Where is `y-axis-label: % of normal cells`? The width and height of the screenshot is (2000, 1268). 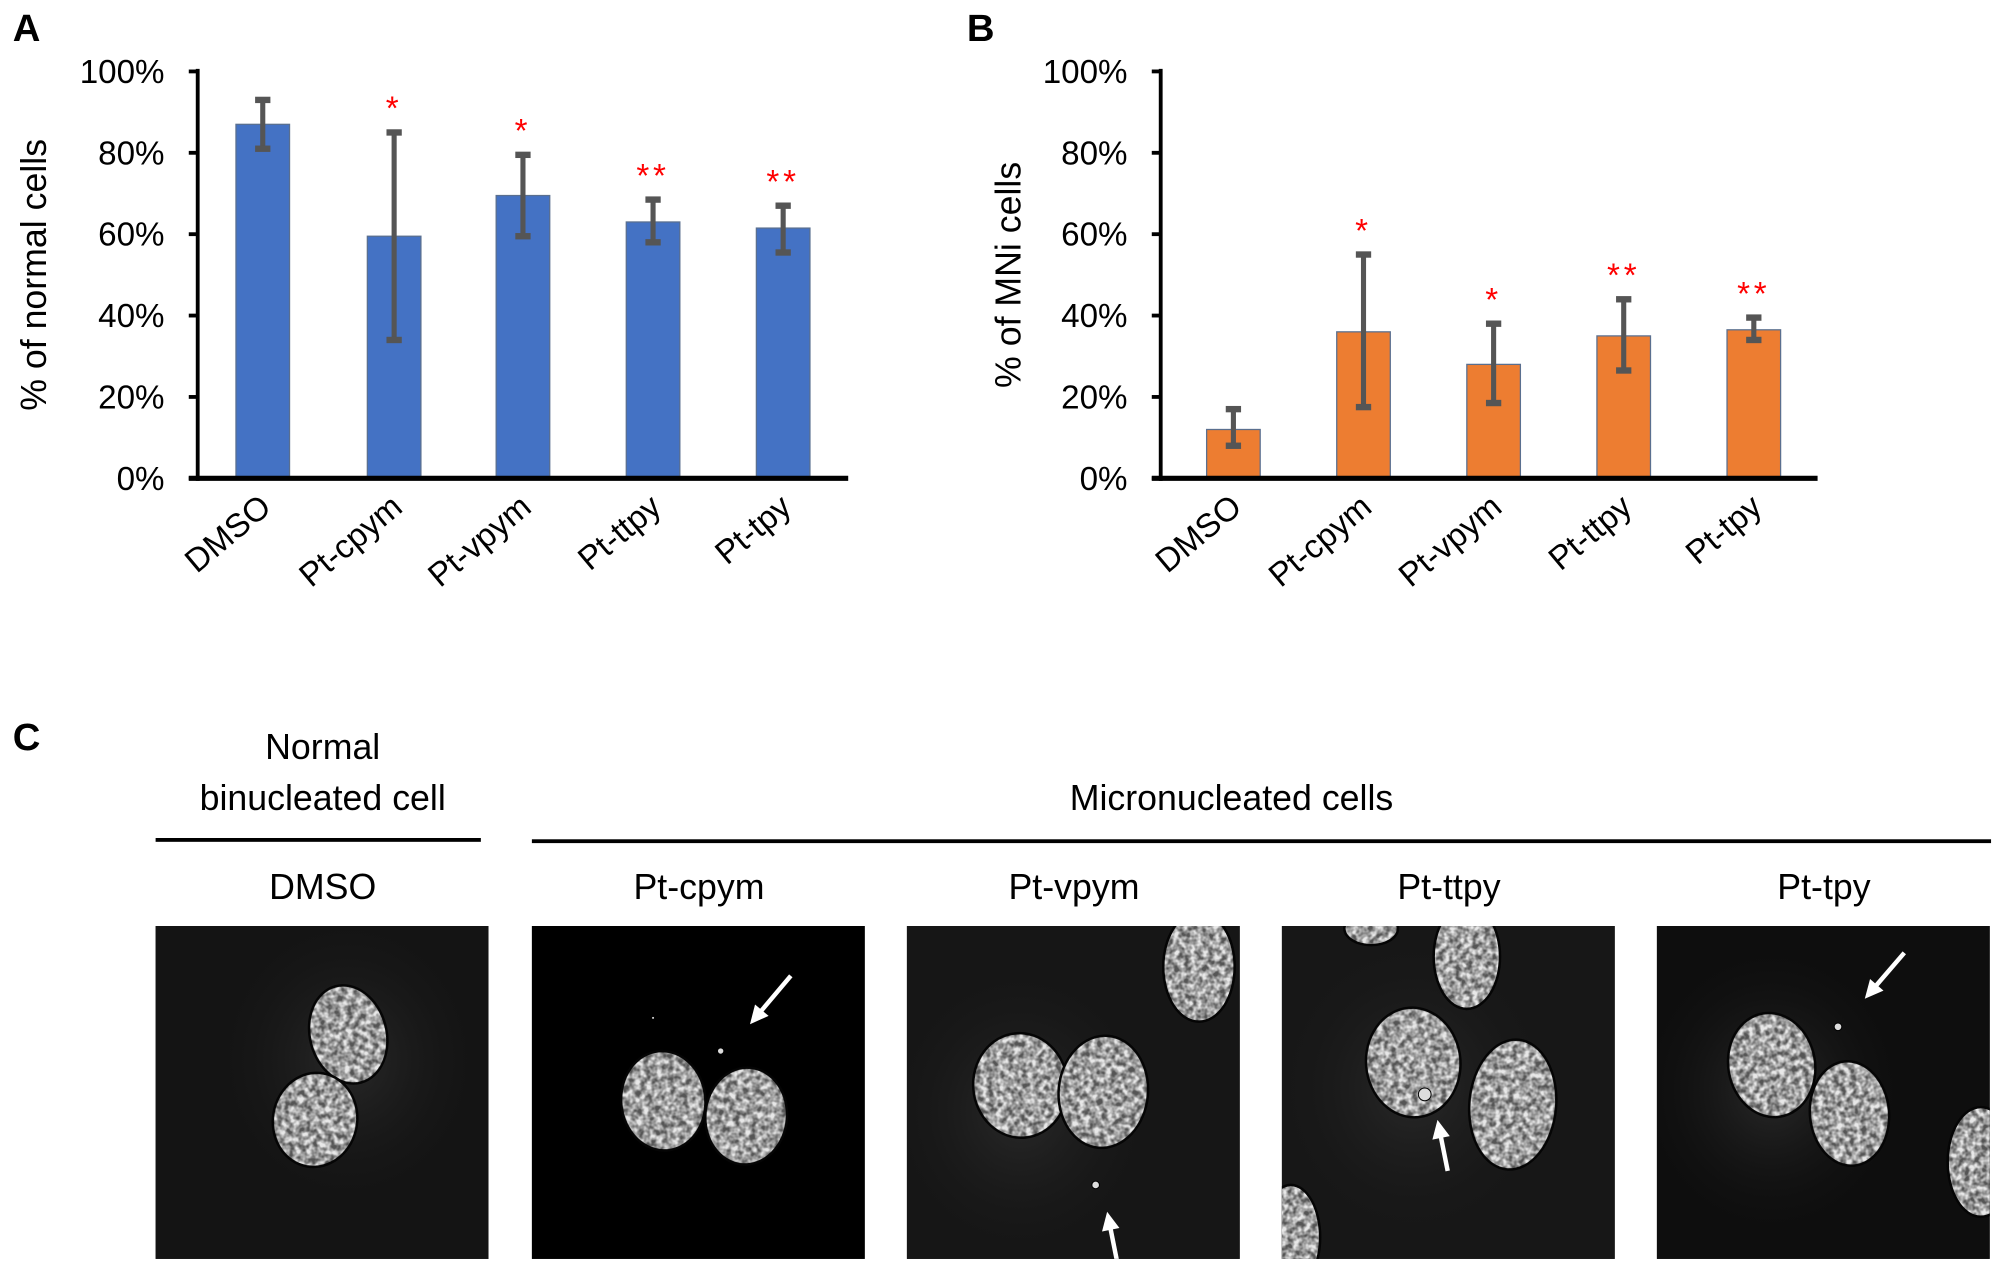 y-axis-label: % of normal cells is located at coordinates (34, 275).